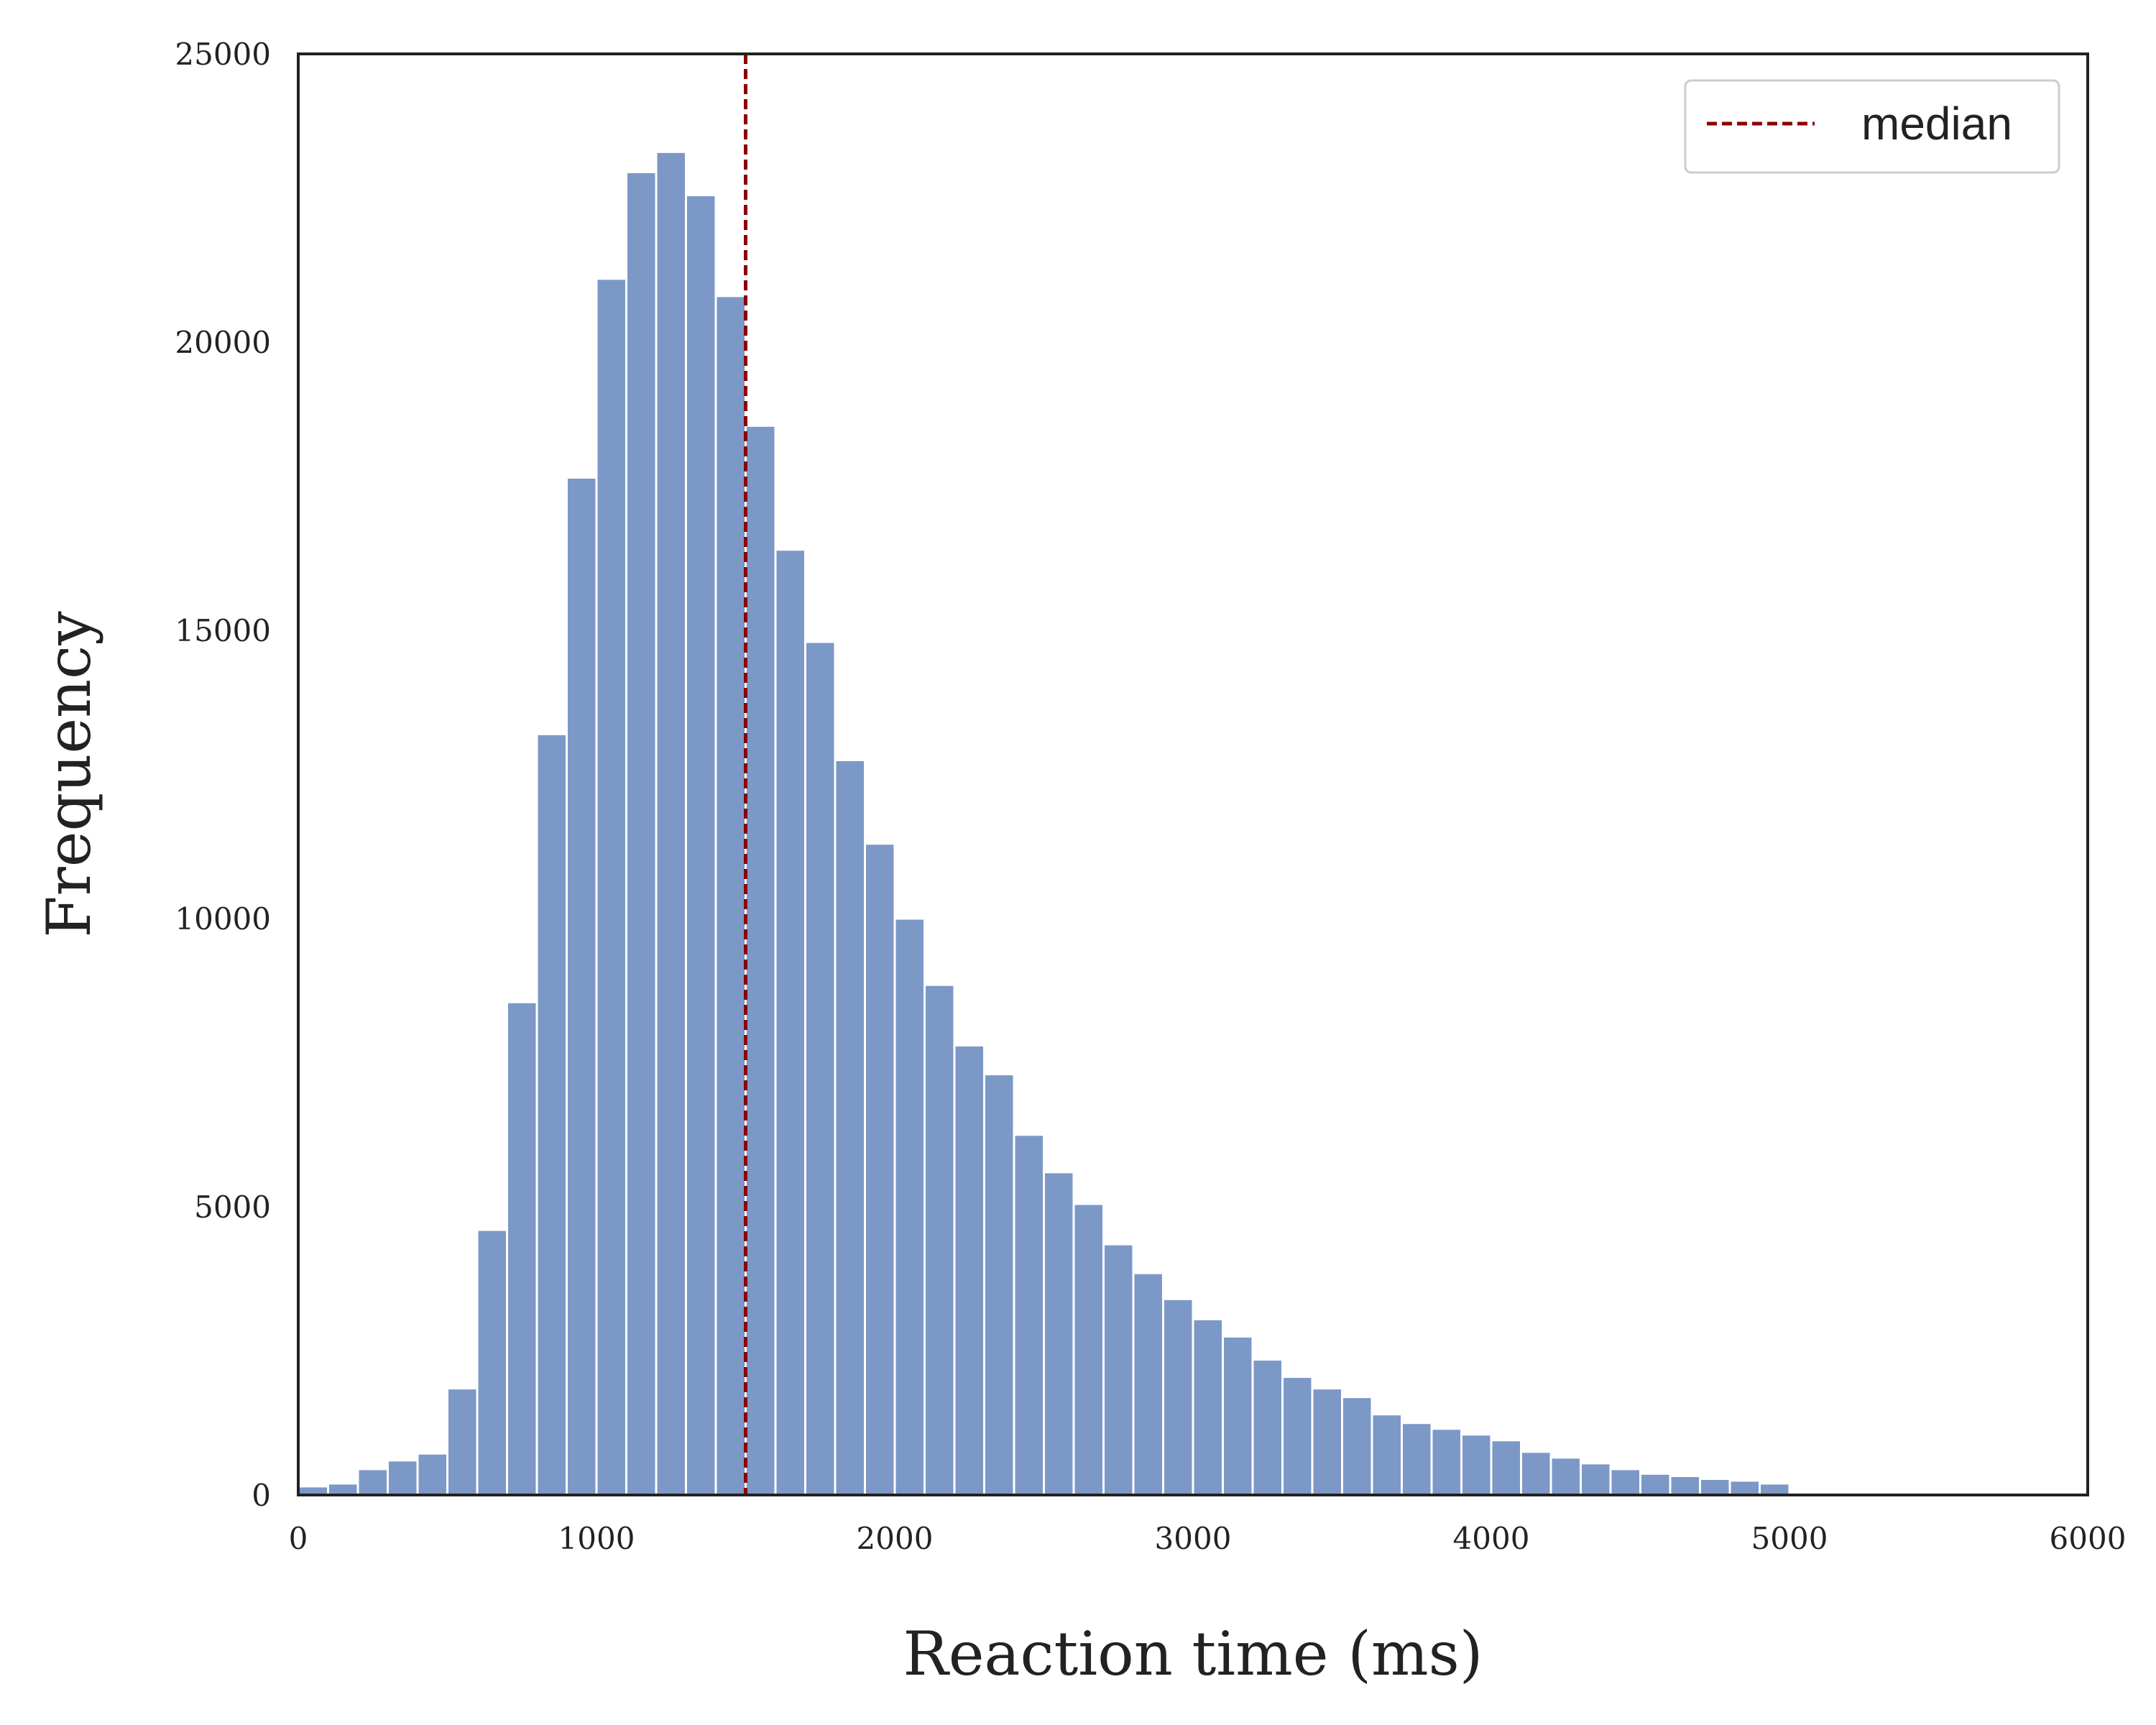 Image resolution: width=2156 pixels, height=1725 pixels. What do you see at coordinates (1492, 1538) in the screenshot?
I see `x-tick-label: 4000` at bounding box center [1492, 1538].